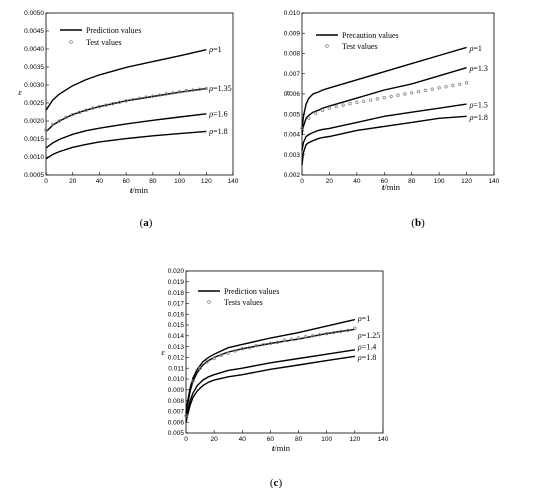 Image resolution: width=550 pixels, height=495 pixels. I want to click on y-tick-label: 0.018, so click(176, 293).